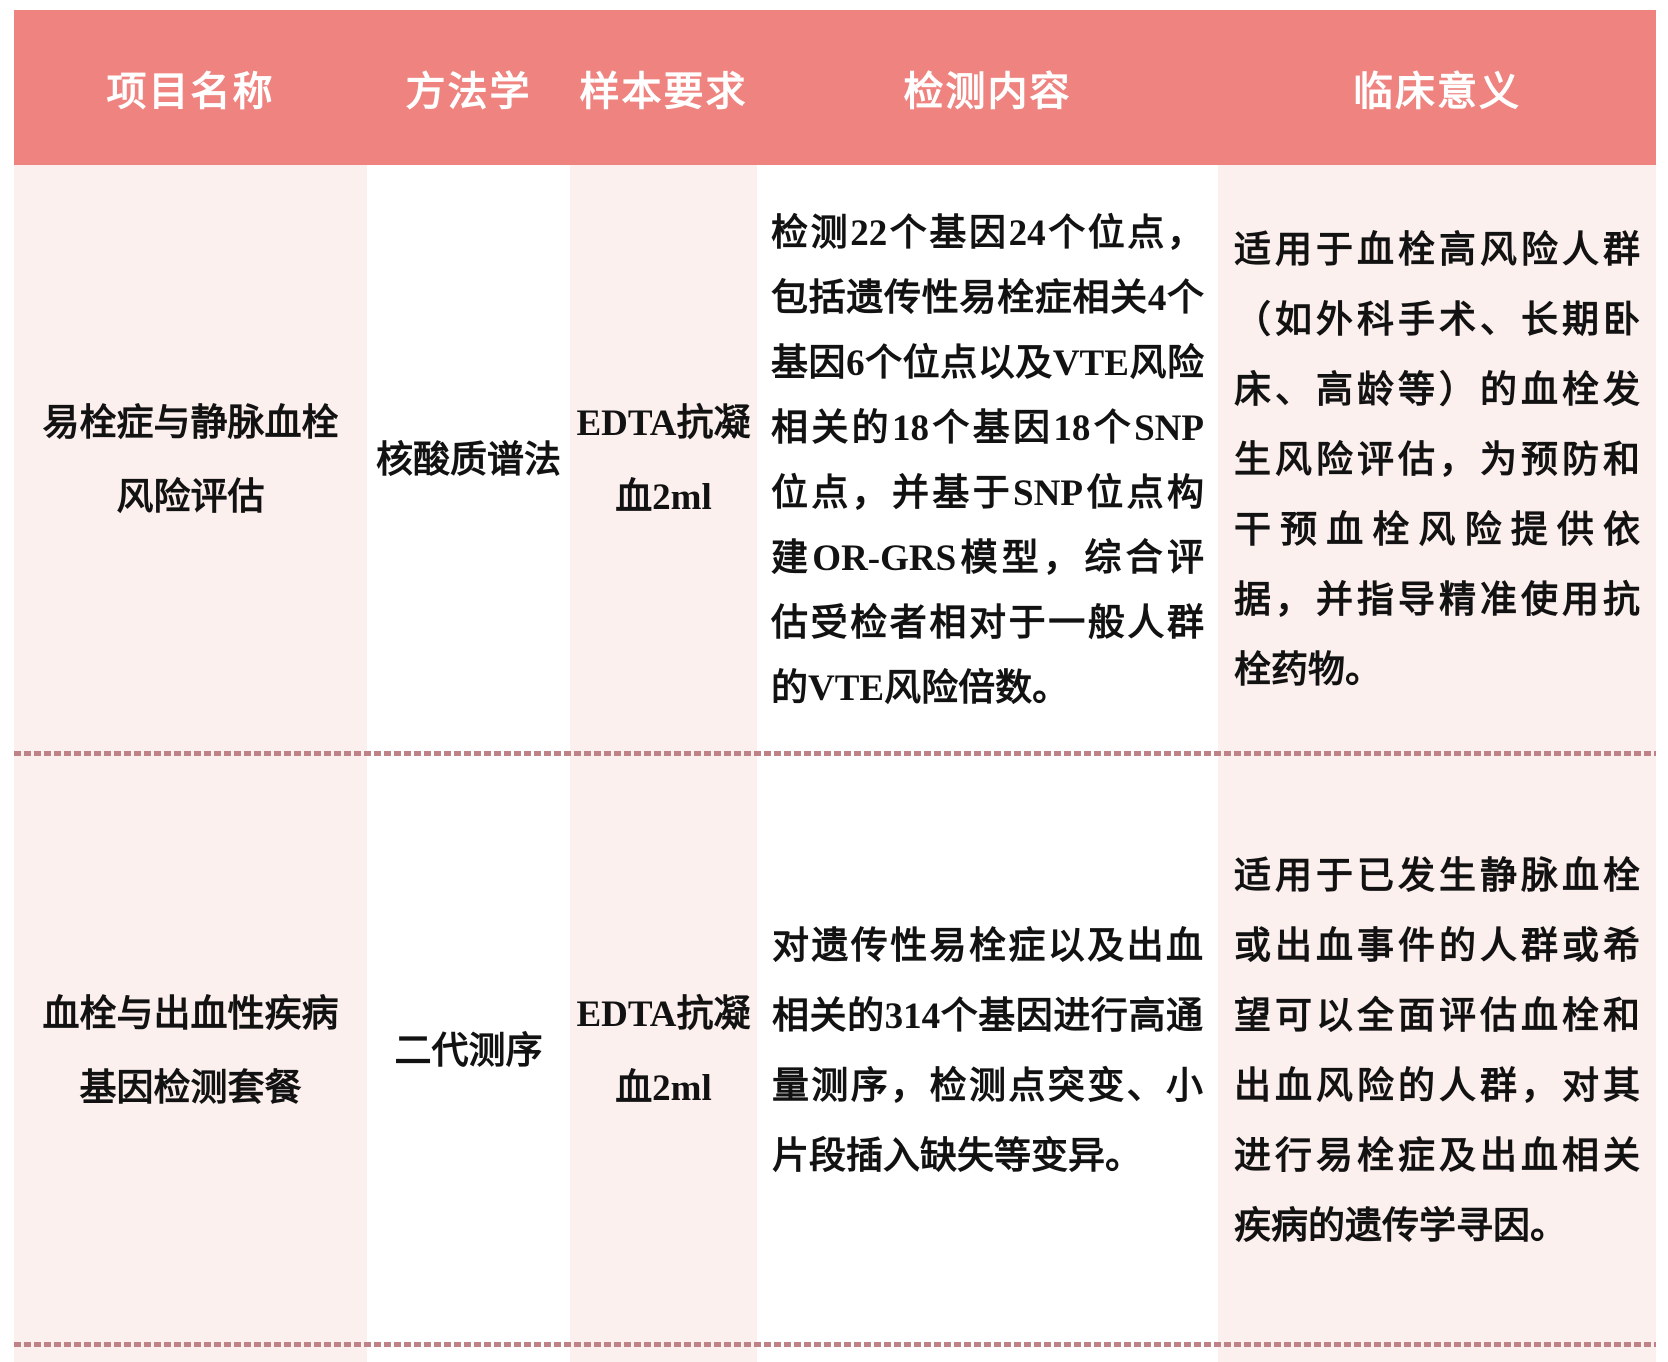 This screenshot has width=1668, height=1362. I want to click on cell-methodology: 核酸质谱法, so click(468, 460).